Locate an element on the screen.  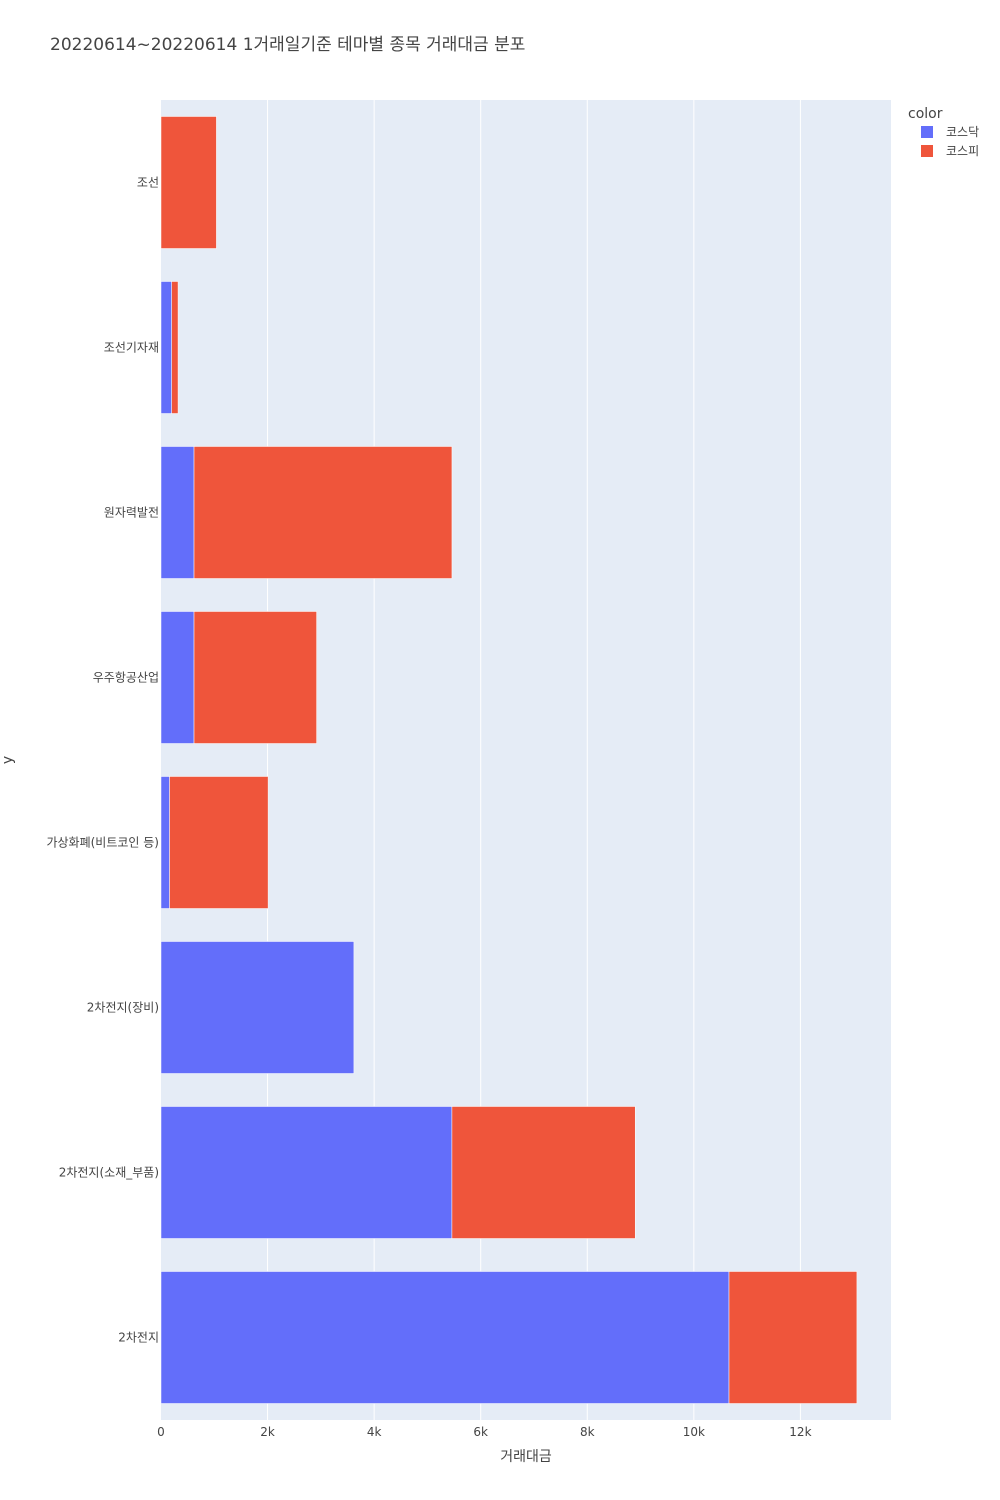
x-tick-label: 6k is located at coordinates (480, 1432).